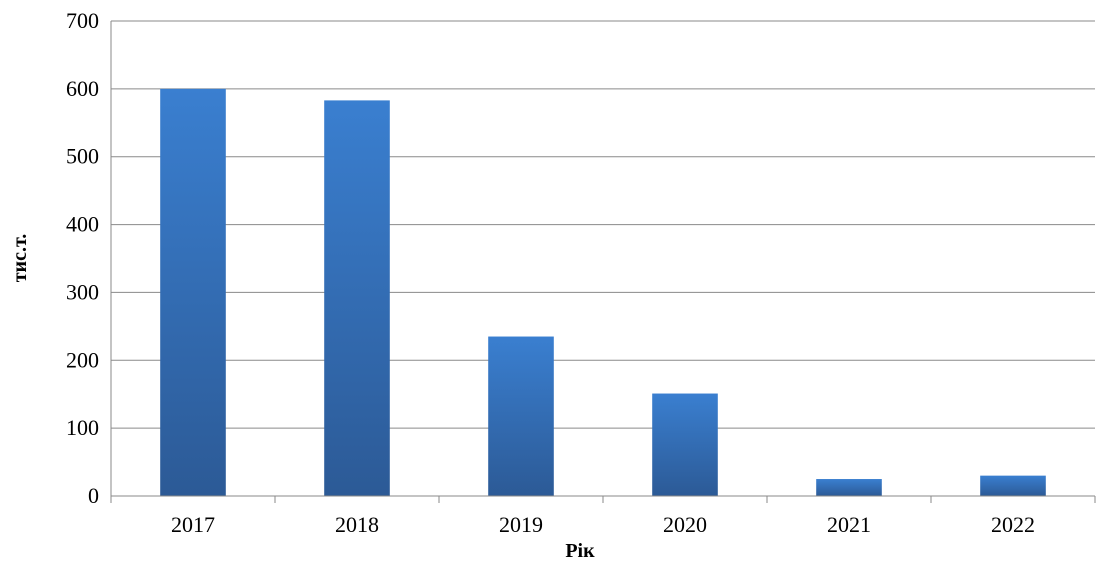 The width and height of the screenshot is (1101, 562). Describe the element at coordinates (82, 427) in the screenshot. I see `y-tick-label: 100` at that location.